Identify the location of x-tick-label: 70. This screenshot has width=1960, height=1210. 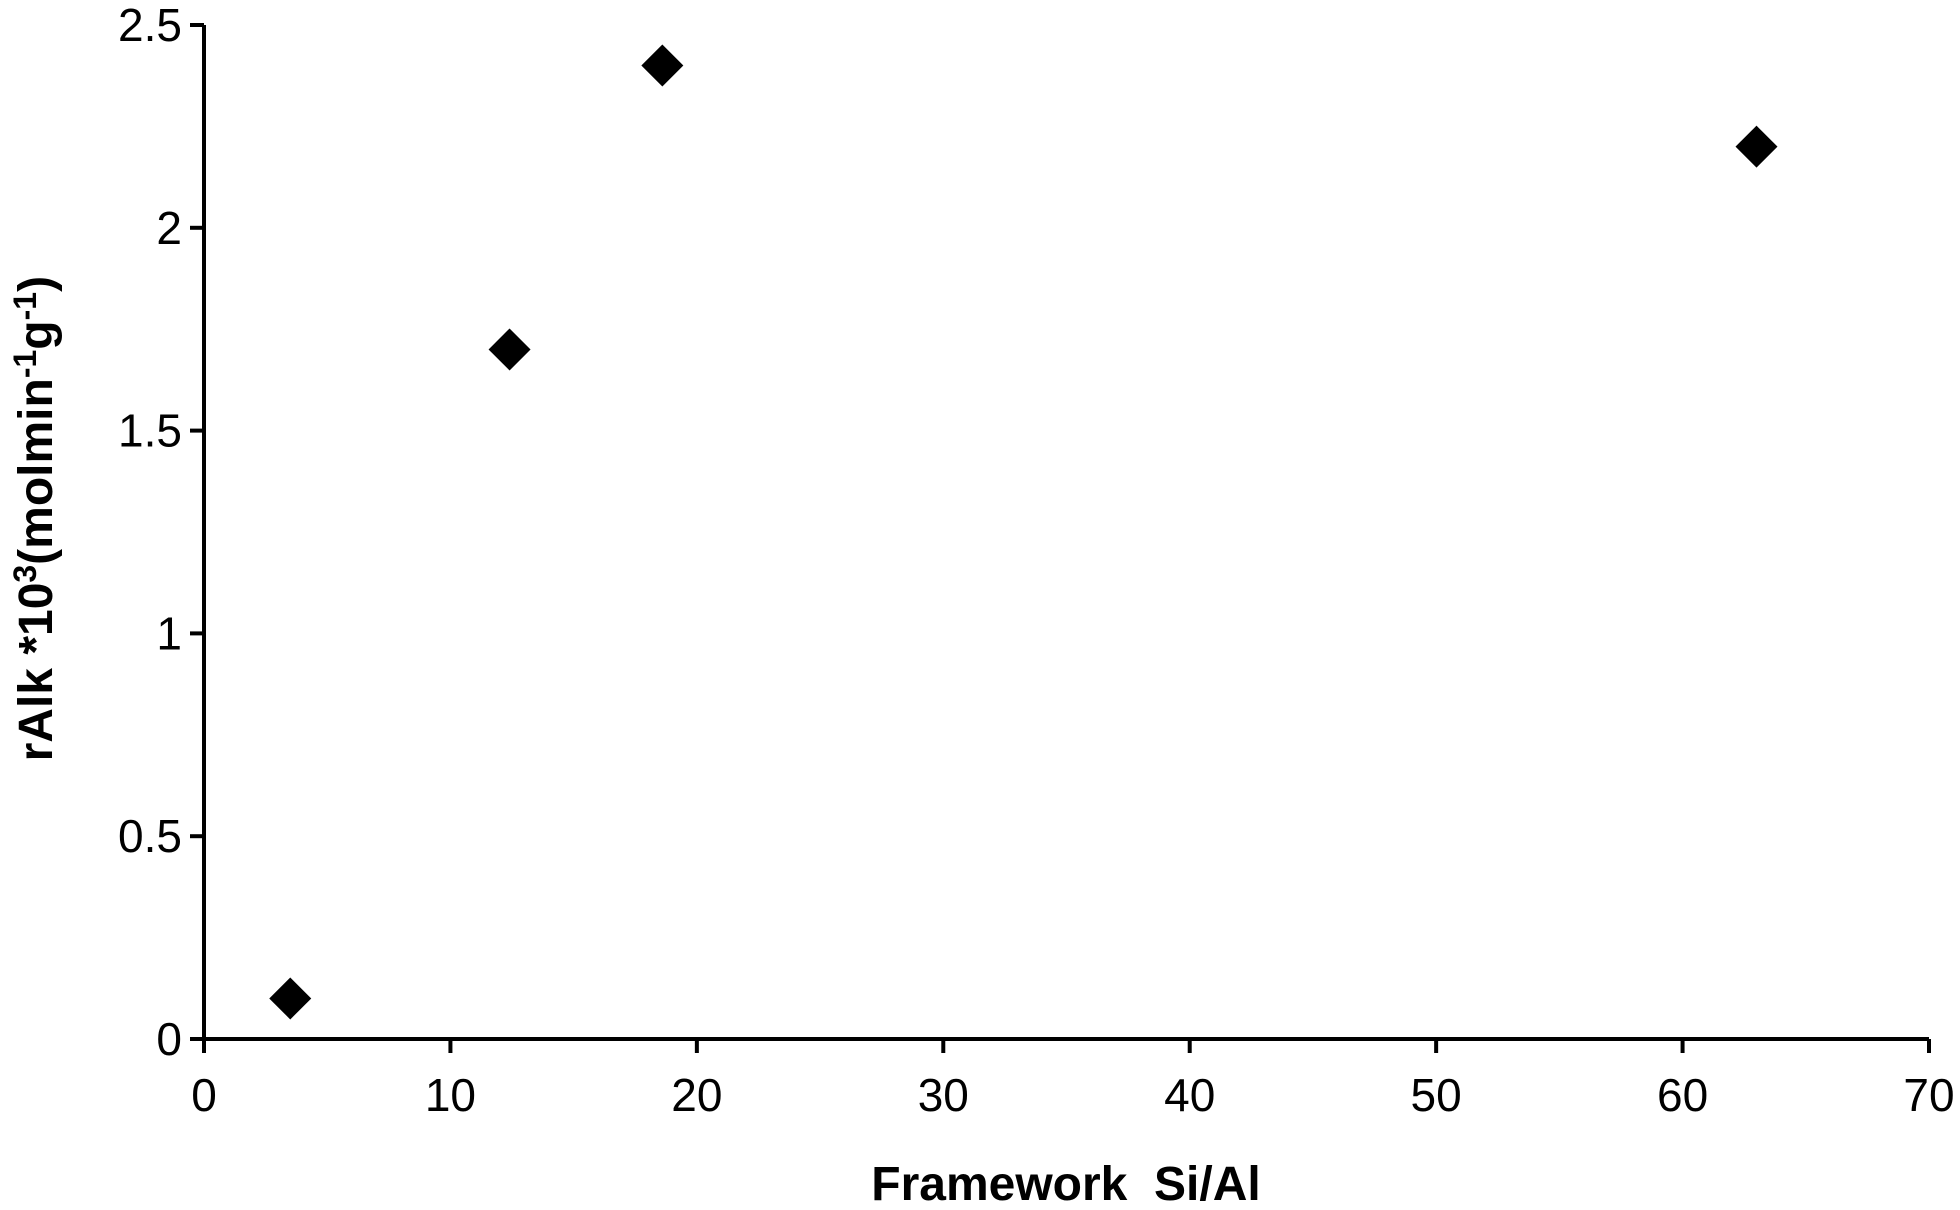
(1928, 1095).